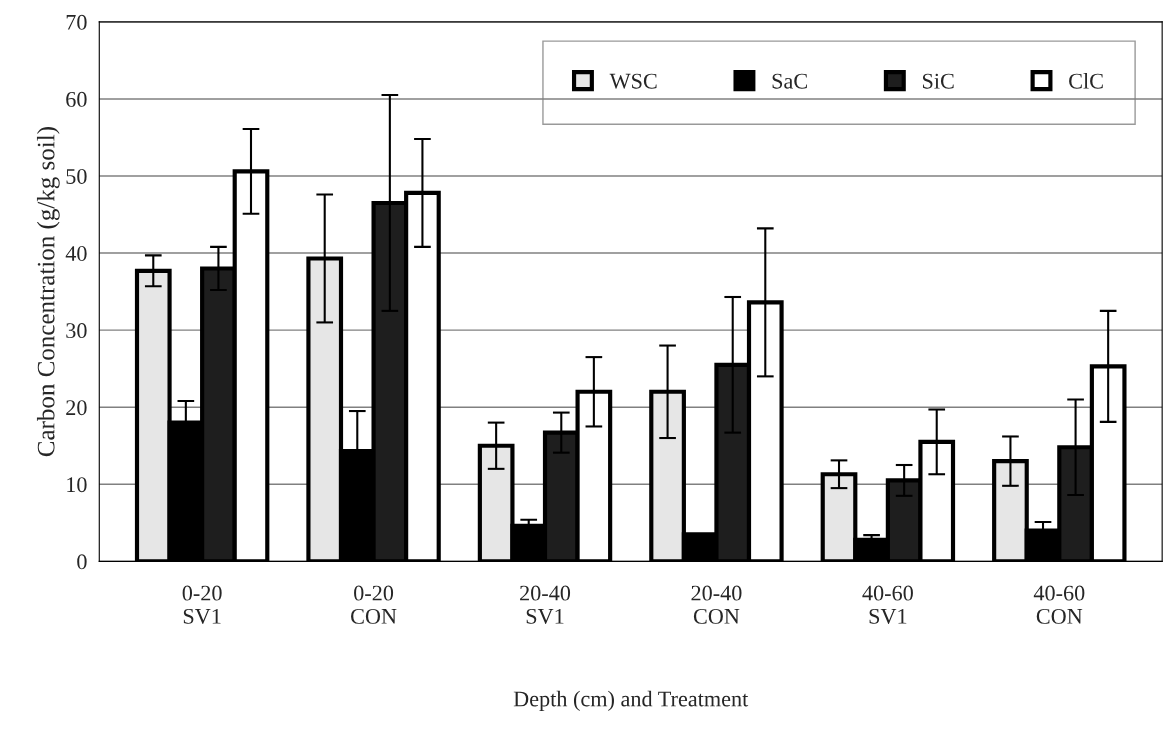  What do you see at coordinates (716, 604) in the screenshot?
I see `x-tick-label: 20-40 CON` at bounding box center [716, 604].